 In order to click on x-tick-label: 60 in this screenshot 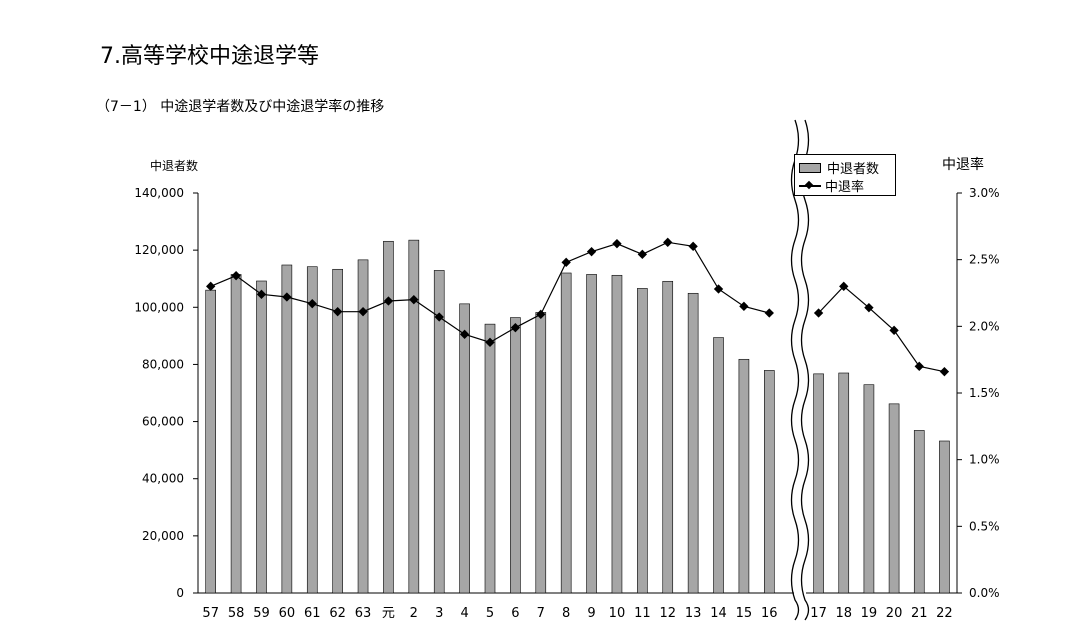, I will do `click(287, 613)`.